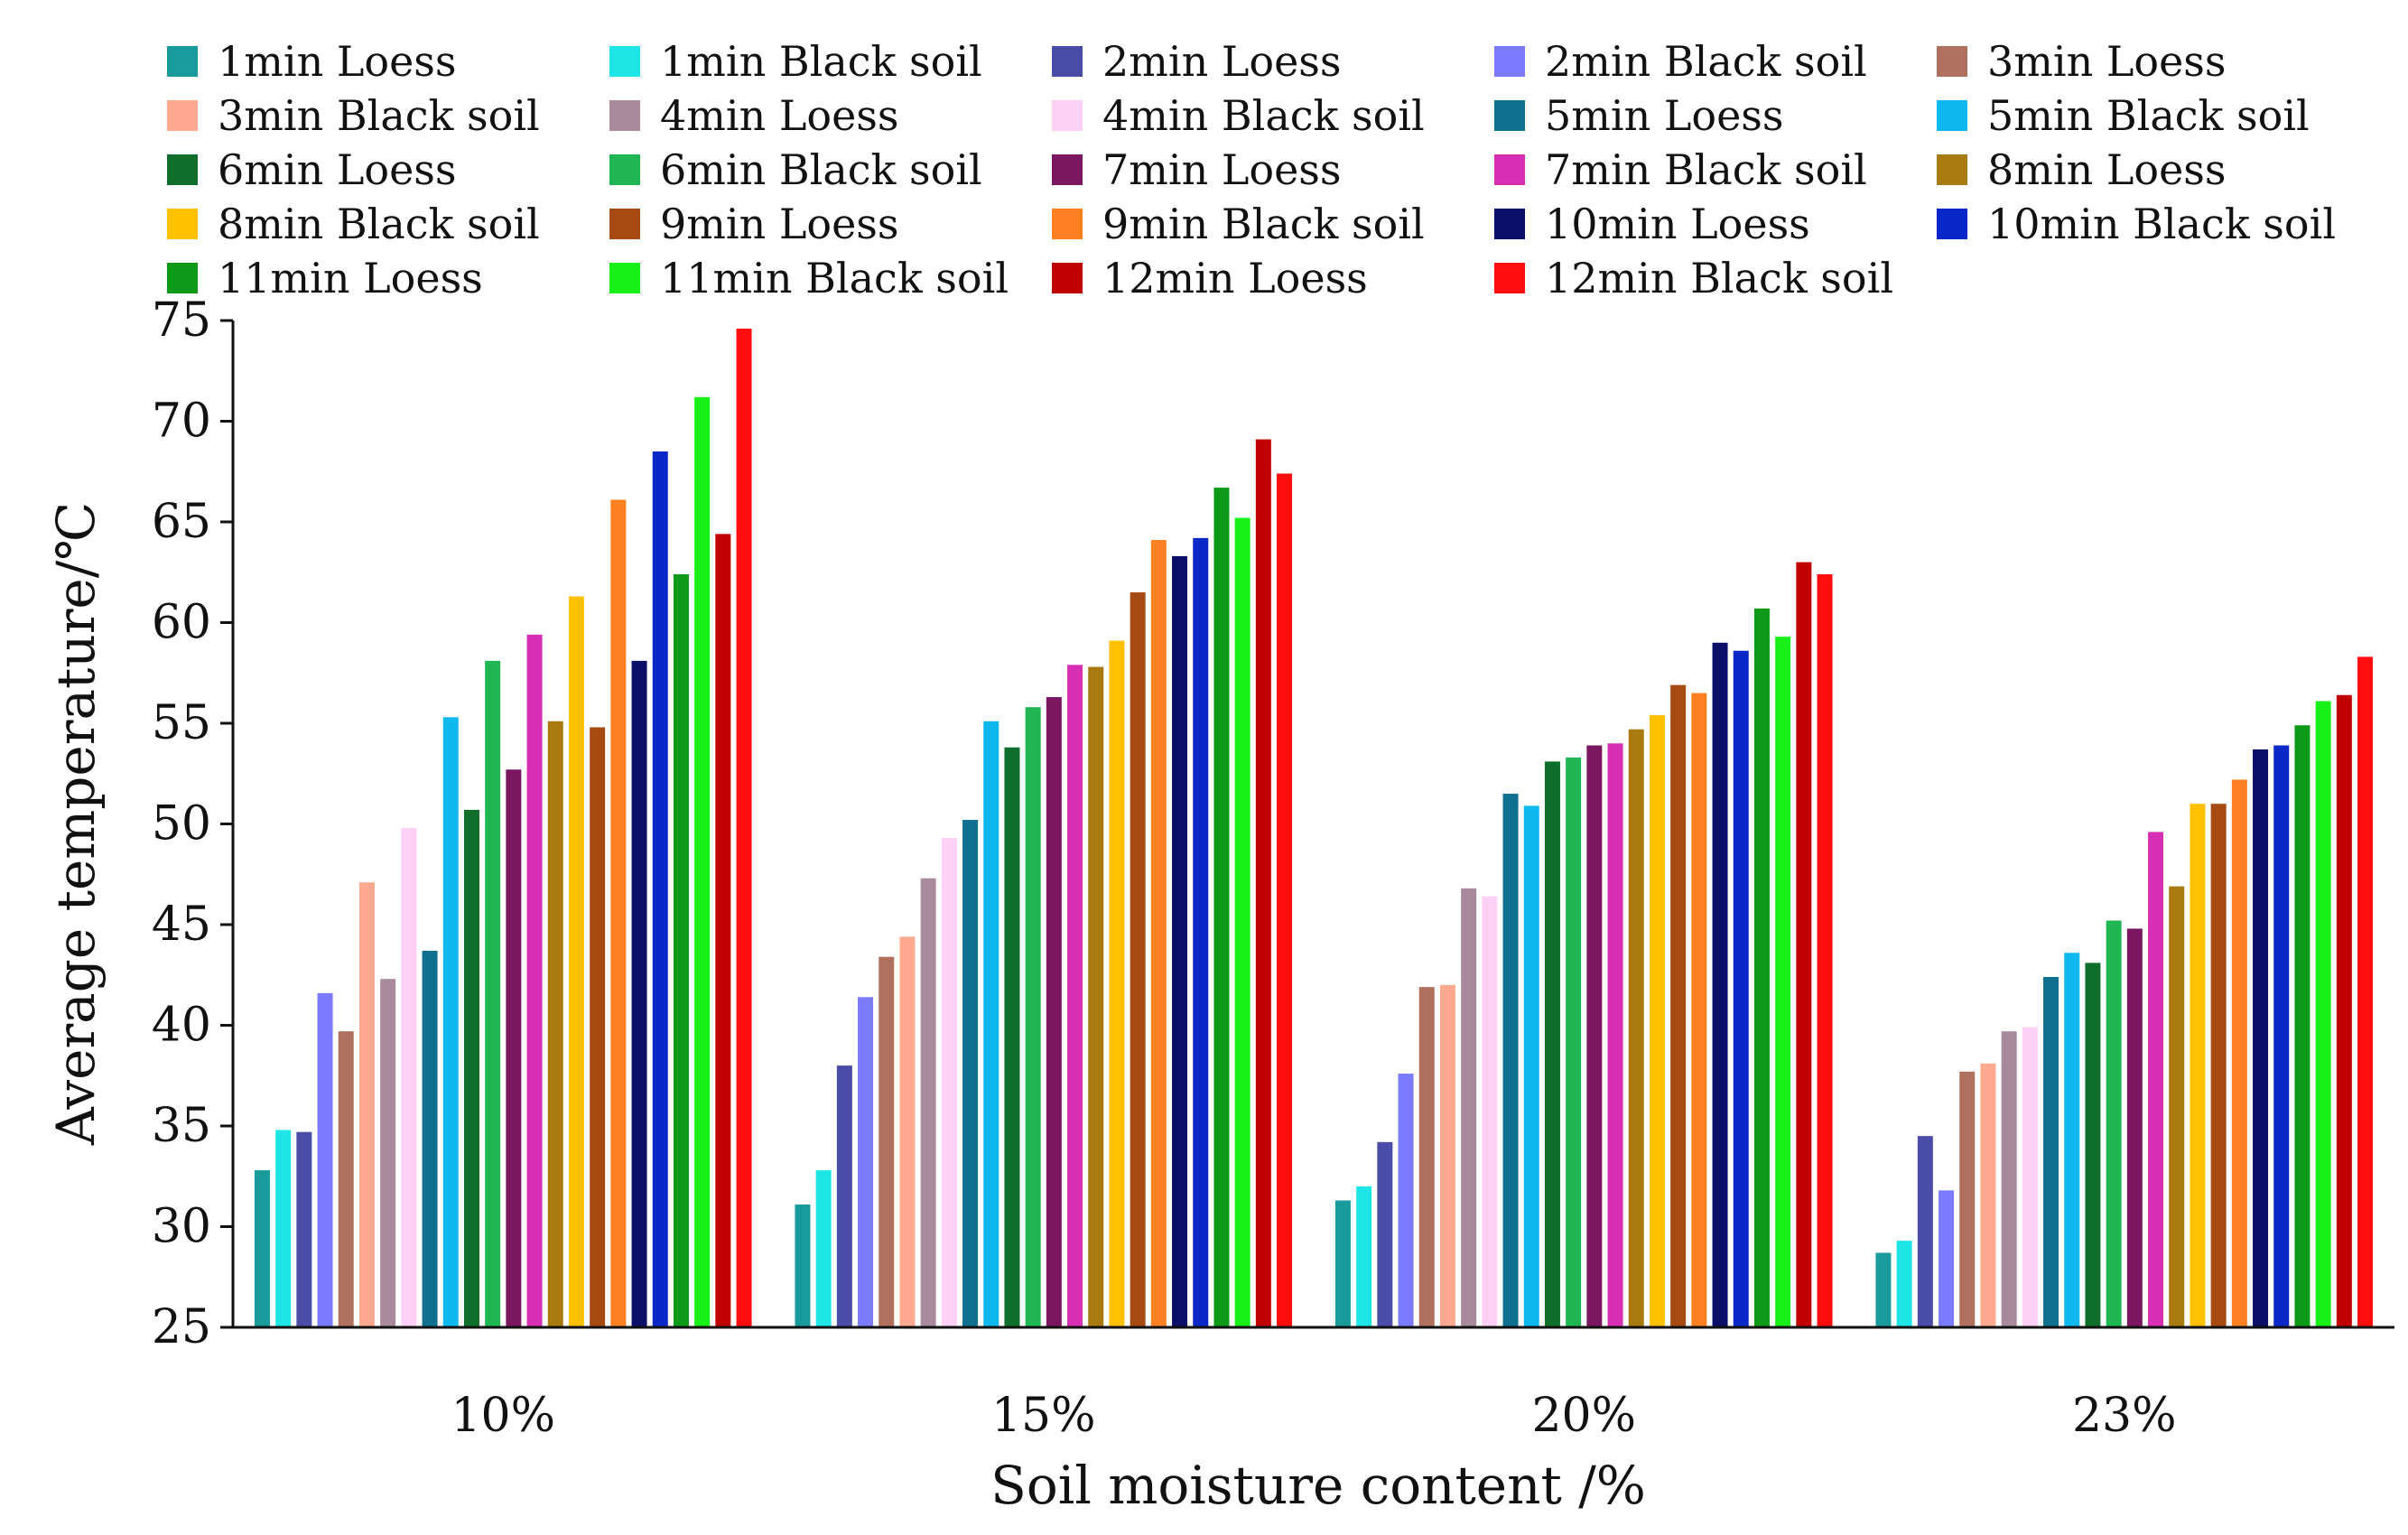 The width and height of the screenshot is (2408, 1535). What do you see at coordinates (337, 169) in the screenshot?
I see `legend-label: 6min Loess` at bounding box center [337, 169].